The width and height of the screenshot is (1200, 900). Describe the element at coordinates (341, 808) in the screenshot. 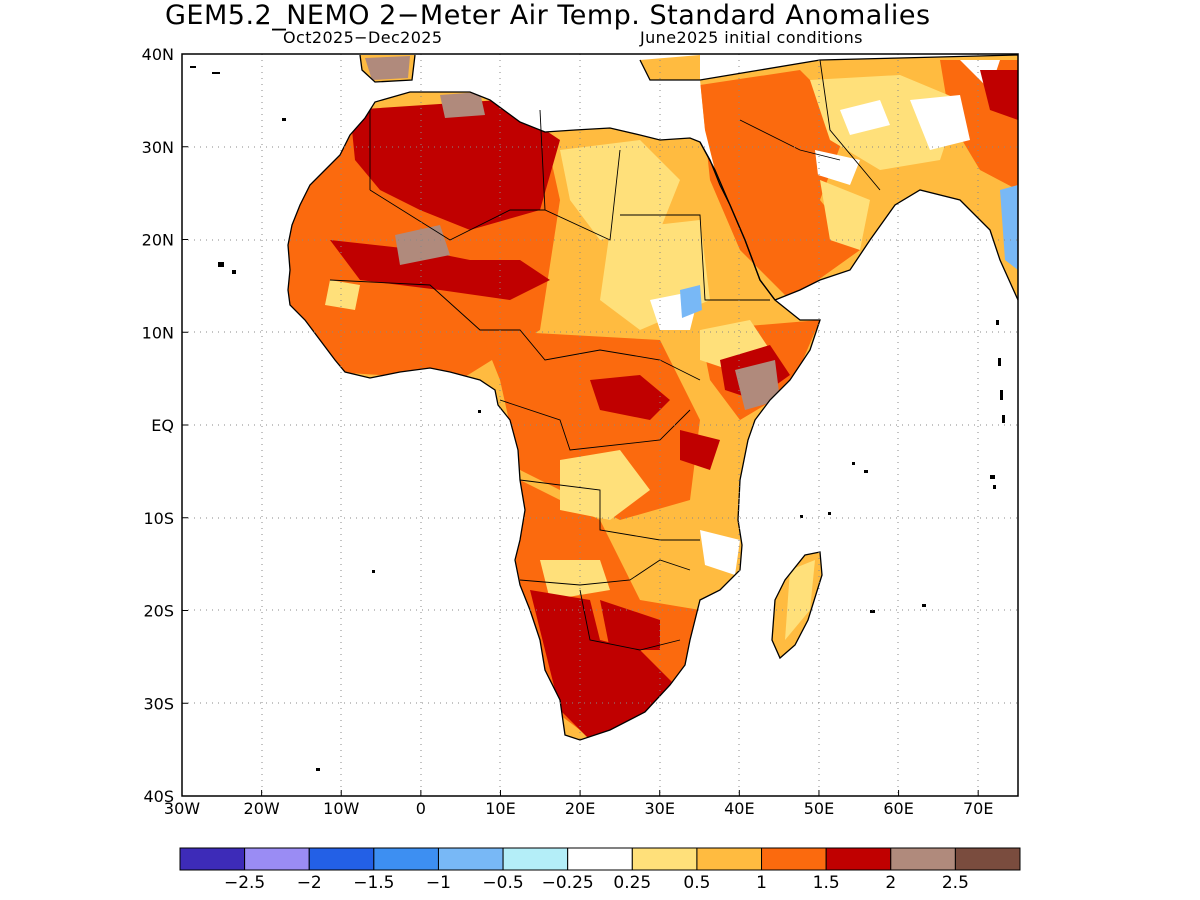

I see `lon-tick-label: 10W` at that location.